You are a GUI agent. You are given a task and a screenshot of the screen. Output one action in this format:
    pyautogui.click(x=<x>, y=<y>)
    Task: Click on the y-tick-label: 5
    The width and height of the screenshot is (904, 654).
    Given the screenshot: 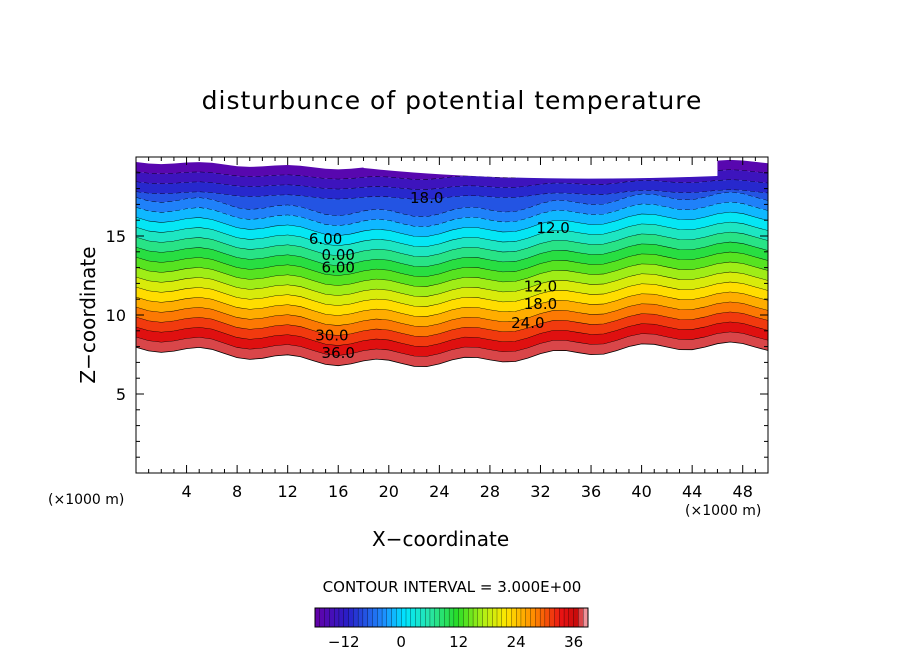 What is the action you would take?
    pyautogui.click(x=121, y=394)
    